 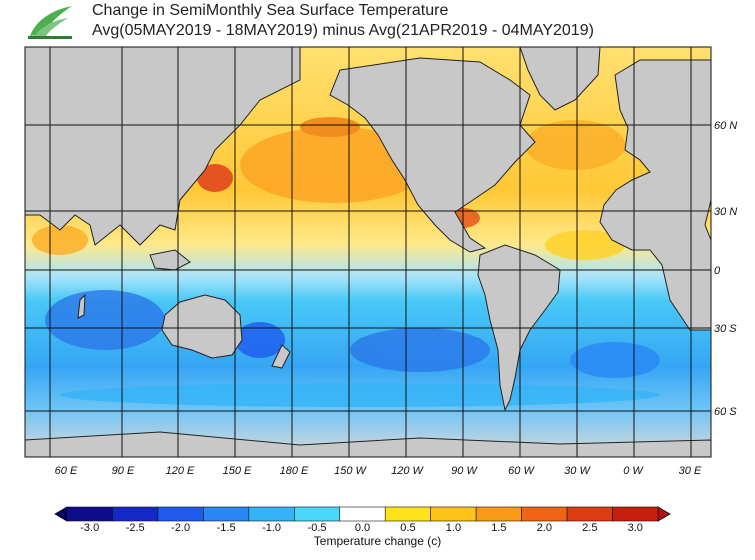 What do you see at coordinates (66, 471) in the screenshot?
I see `lon-label: 60 E` at bounding box center [66, 471].